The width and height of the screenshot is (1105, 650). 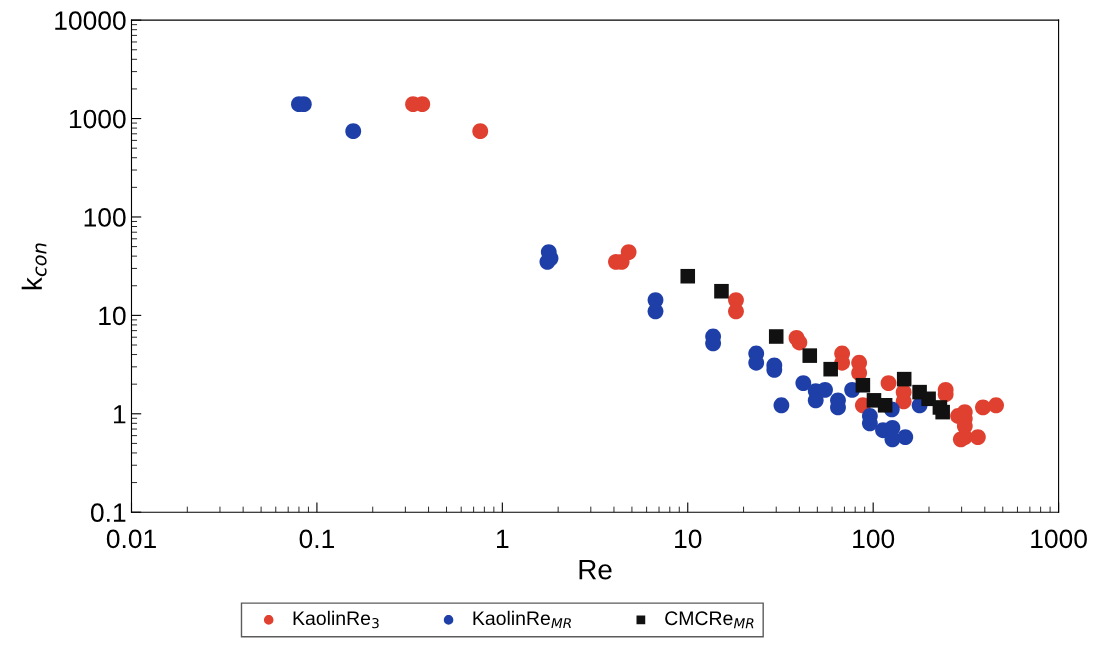 What do you see at coordinates (1059, 539) in the screenshot?
I see `x-tick-label: 1000` at bounding box center [1059, 539].